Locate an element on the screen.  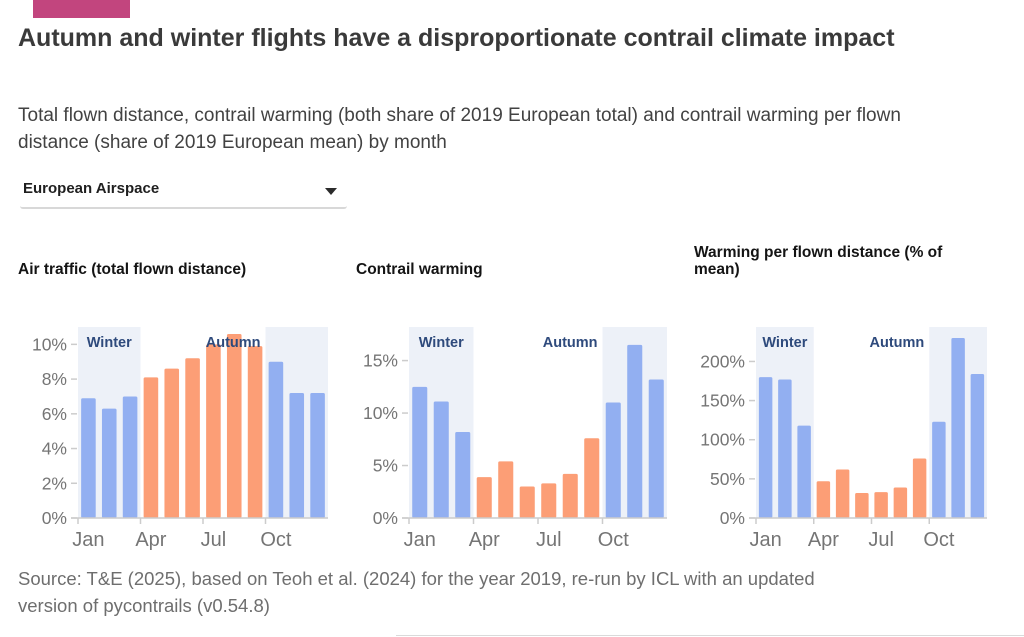
y-axis-label: 8% is located at coordinates (54, 379).